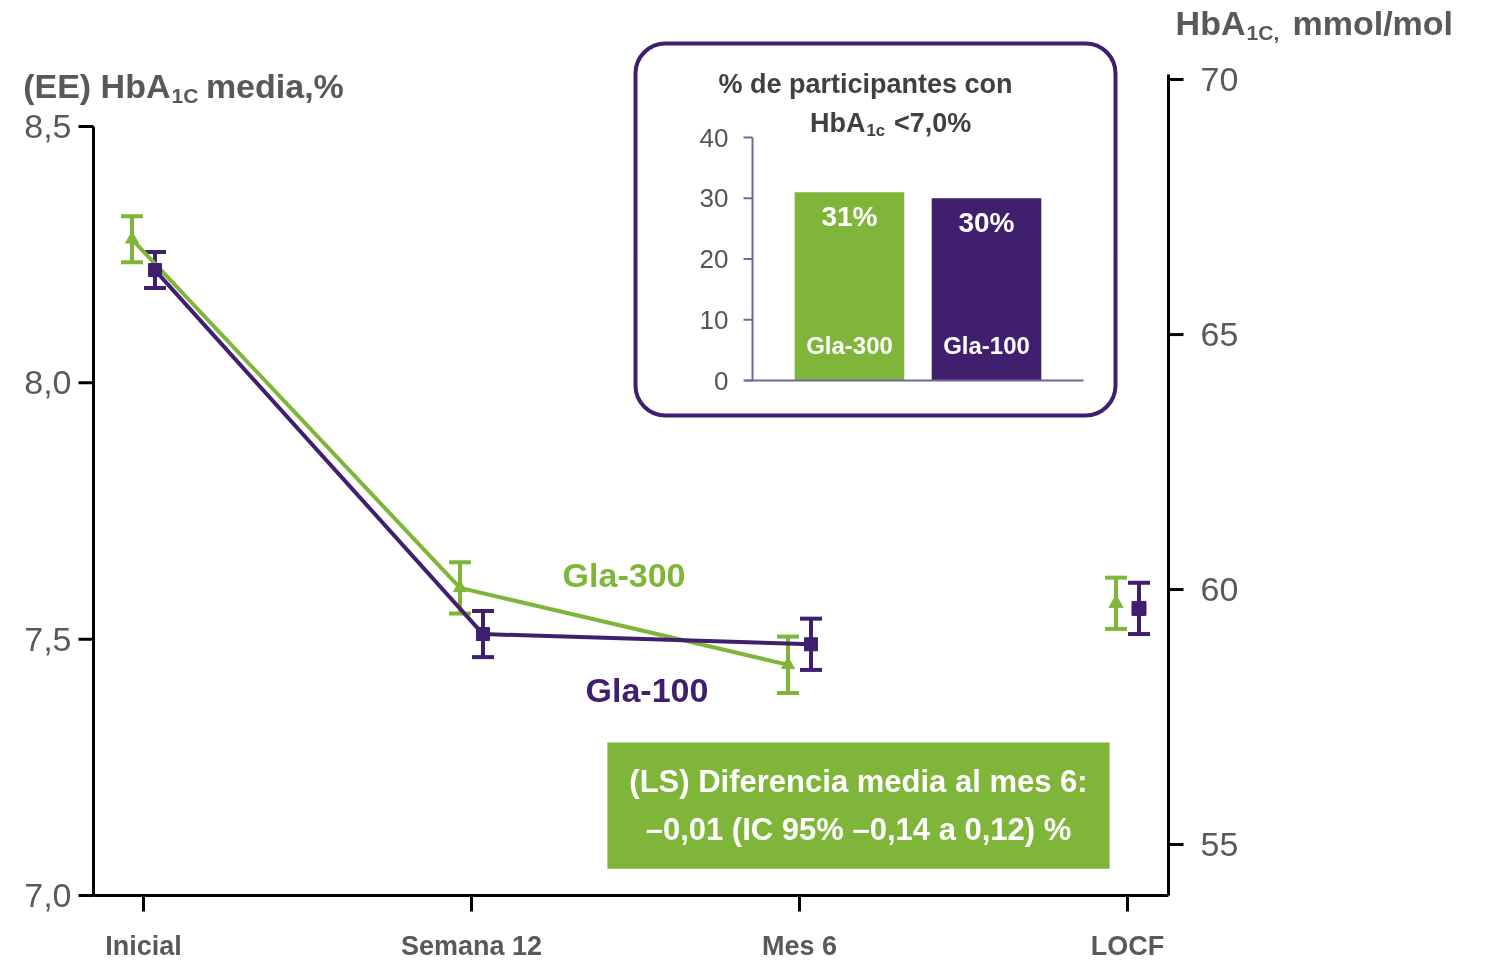 The width and height of the screenshot is (1503, 963). What do you see at coordinates (1219, 589) in the screenshot?
I see `y2-tick-label: 60` at bounding box center [1219, 589].